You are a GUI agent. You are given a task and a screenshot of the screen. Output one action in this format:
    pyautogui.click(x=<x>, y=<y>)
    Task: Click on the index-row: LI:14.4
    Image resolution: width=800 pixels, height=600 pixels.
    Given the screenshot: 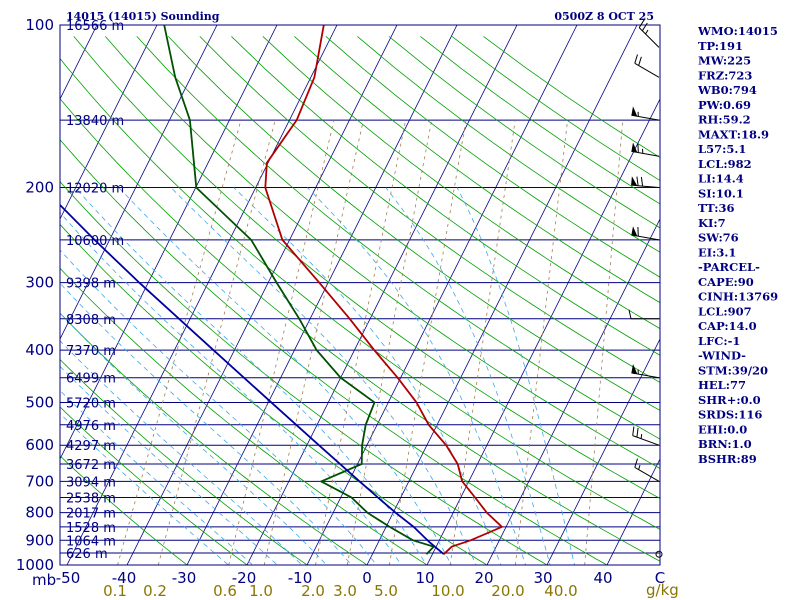 What is the action you would take?
    pyautogui.click(x=721, y=179)
    